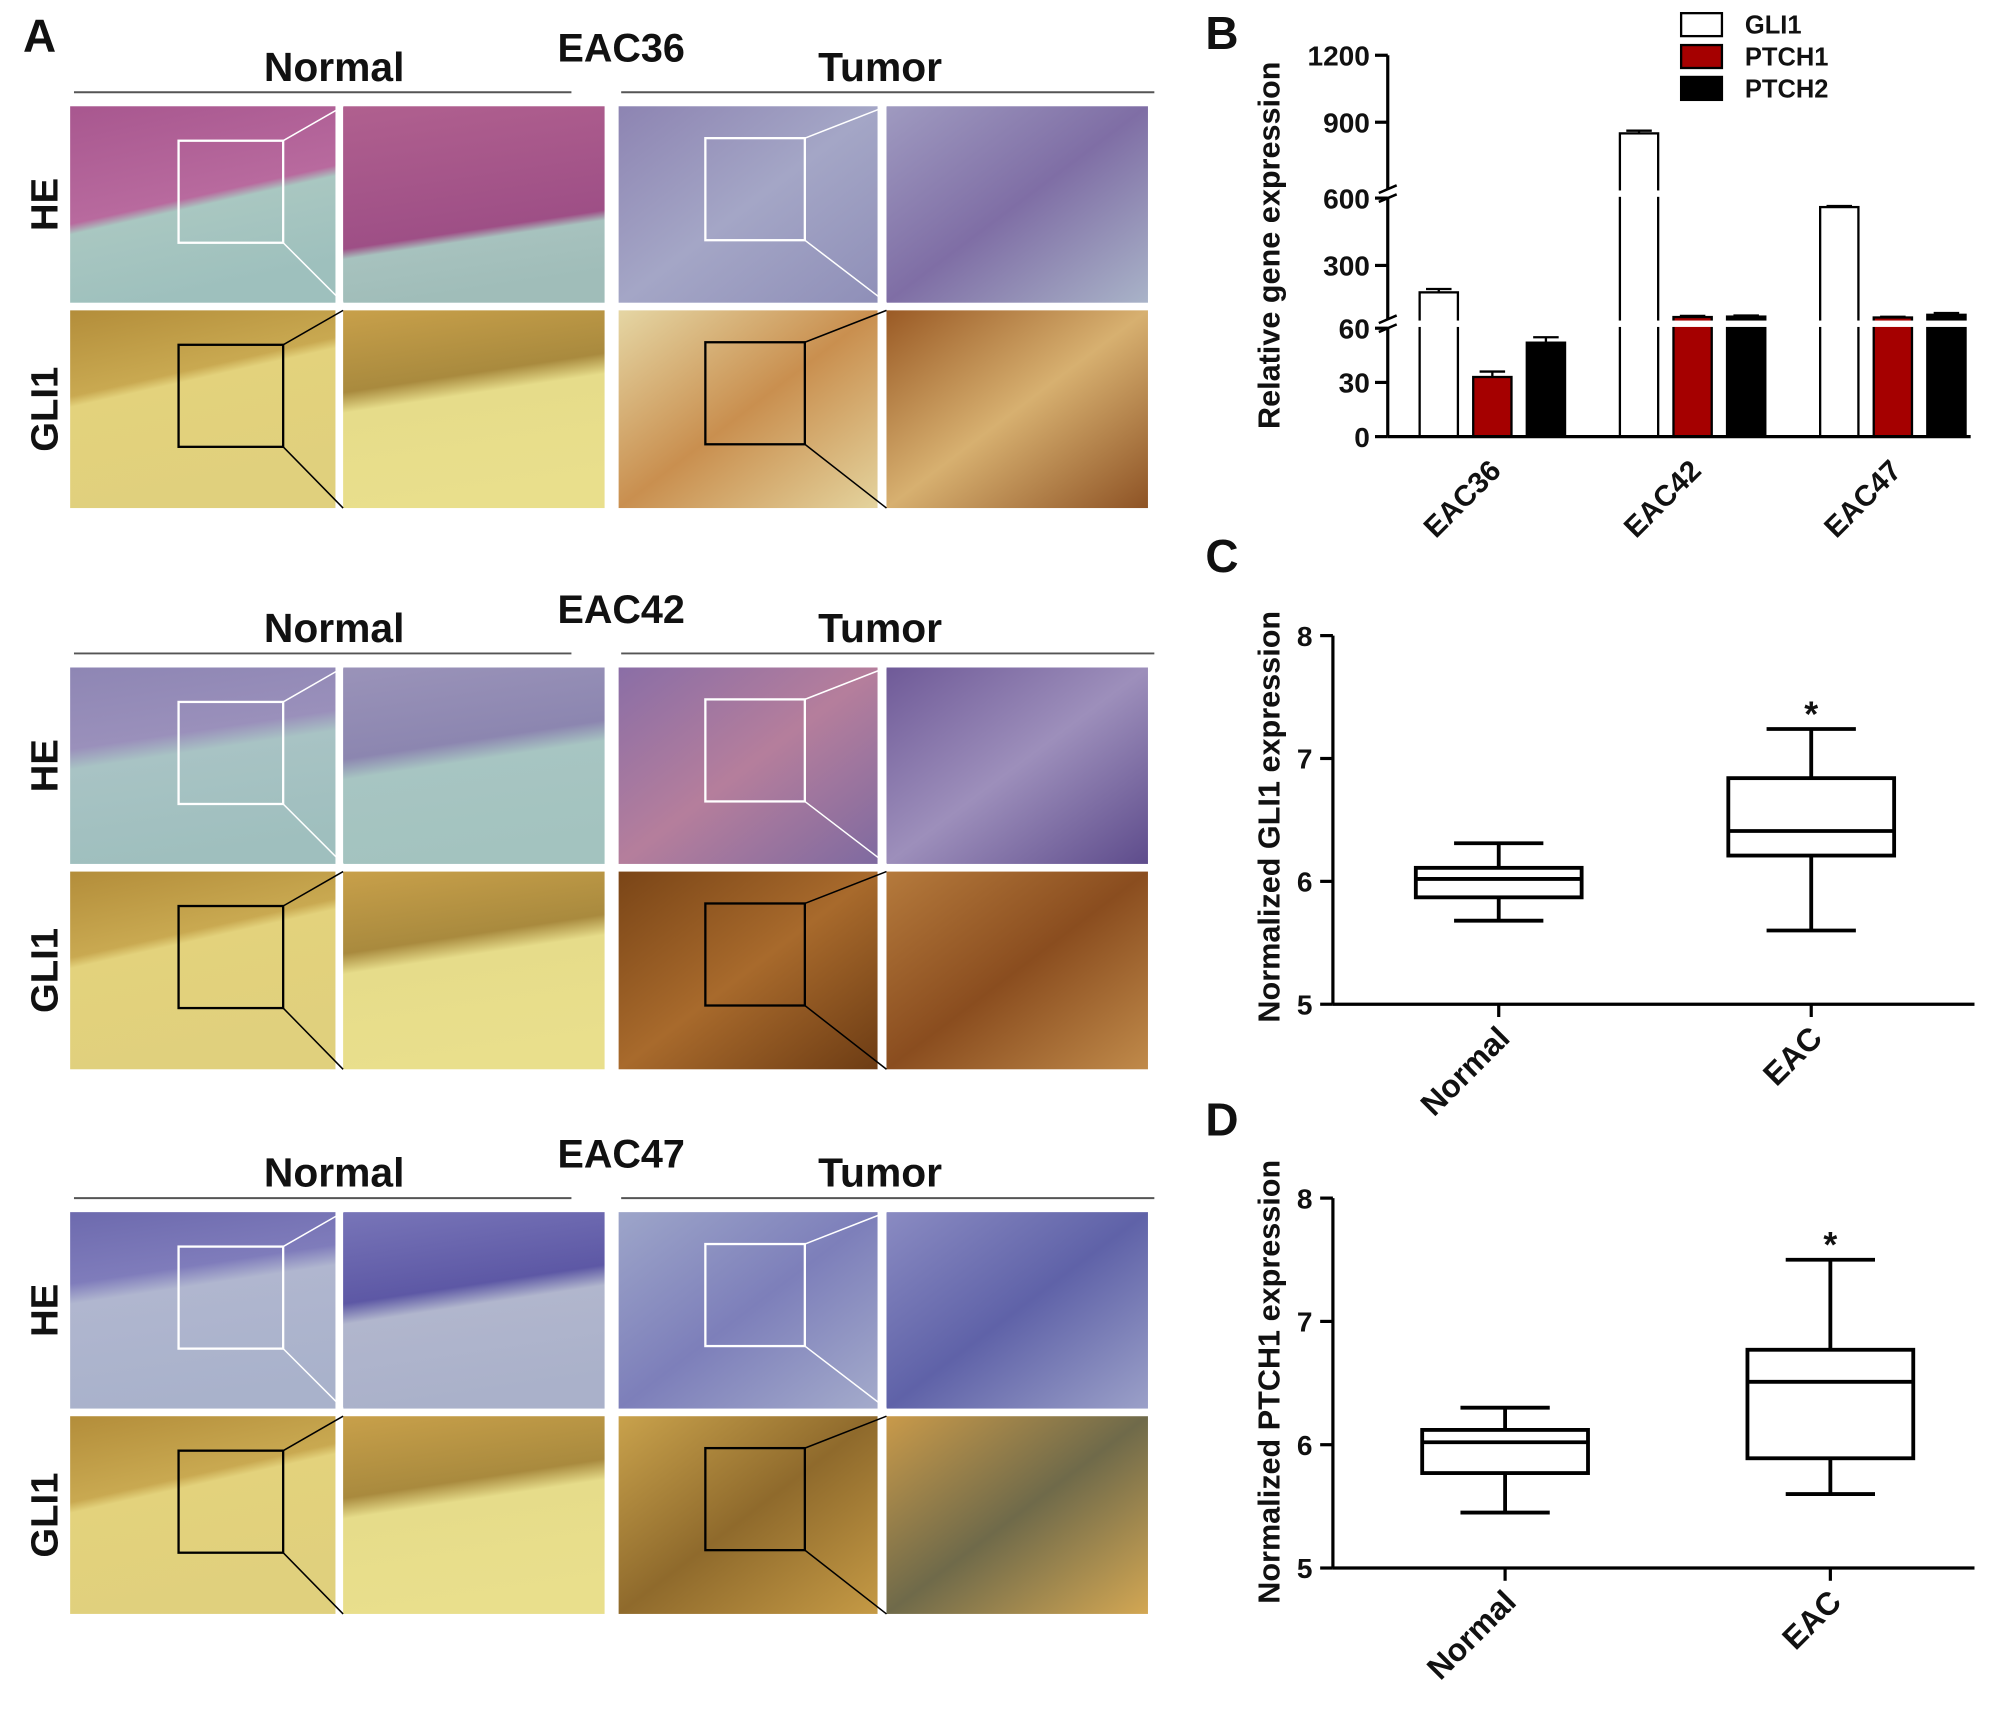 The width and height of the screenshot is (2000, 1710). What do you see at coordinates (1811, 1619) in the screenshot?
I see `x-tick-label: EAC` at bounding box center [1811, 1619].